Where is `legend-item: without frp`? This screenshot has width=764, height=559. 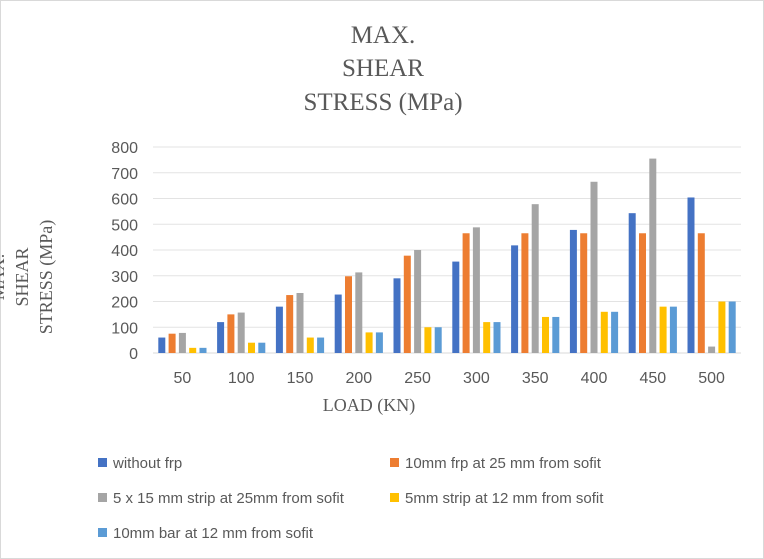 legend-item: without frp is located at coordinates (140, 463).